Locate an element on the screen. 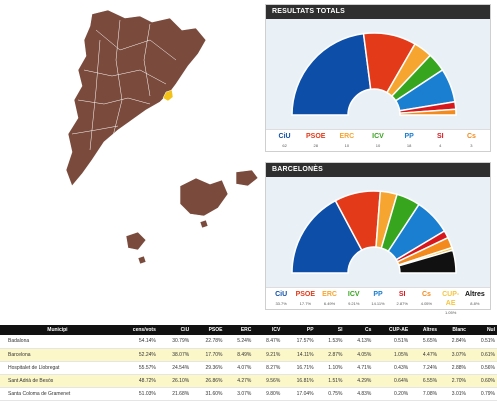 This screenshot has height=403, width=497. table-cell: 0.60% is located at coordinates (482, 381).